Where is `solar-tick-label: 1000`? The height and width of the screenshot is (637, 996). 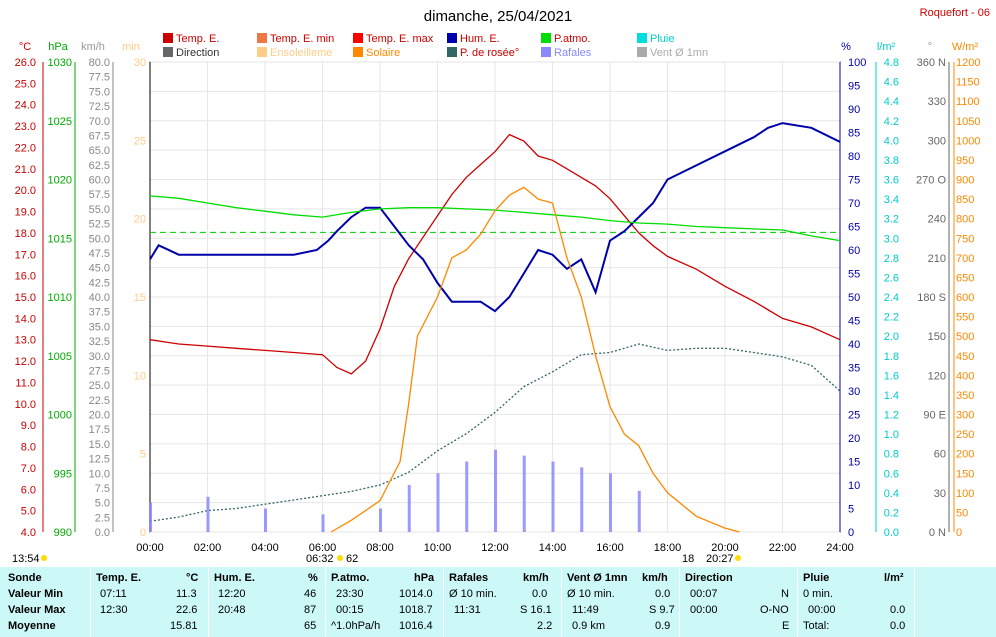 solar-tick-label: 1000 is located at coordinates (968, 141).